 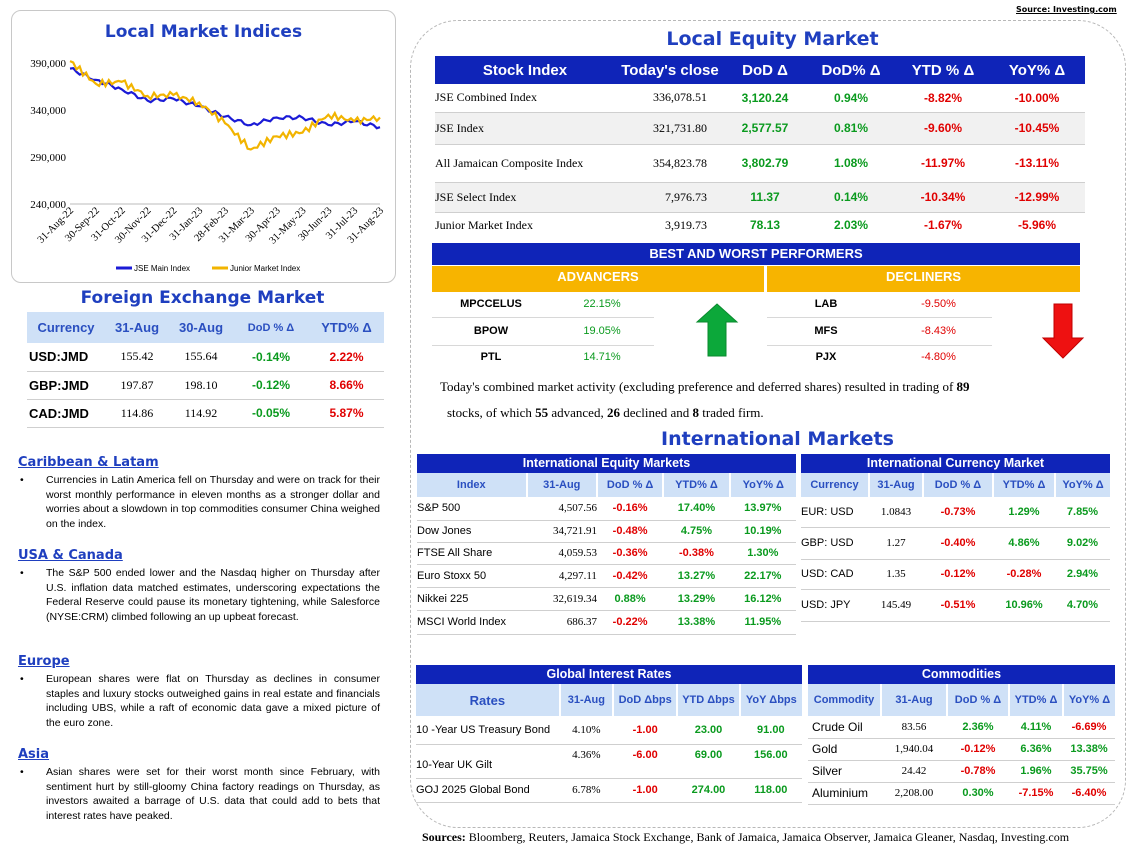 I want to click on chart-title: Local Market Indices, so click(x=203, y=32).